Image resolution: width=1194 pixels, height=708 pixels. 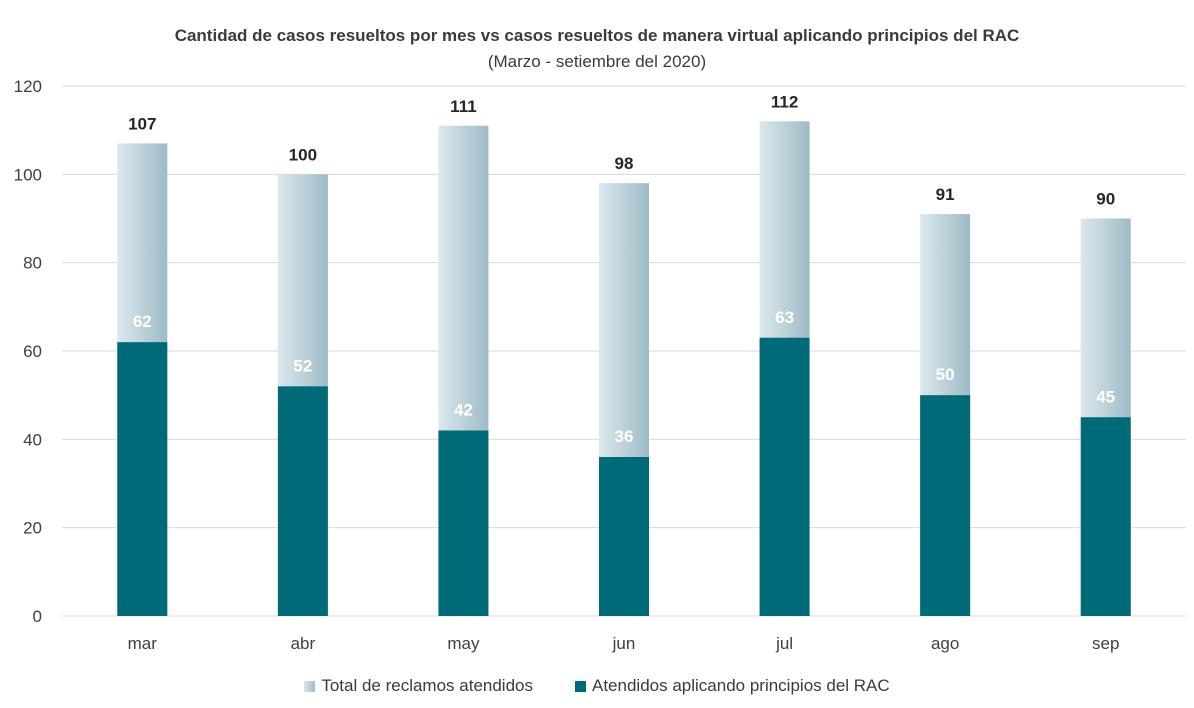 What do you see at coordinates (741, 685) in the screenshot?
I see `legend-label-rac: Atendidos aplicando principios del RAC` at bounding box center [741, 685].